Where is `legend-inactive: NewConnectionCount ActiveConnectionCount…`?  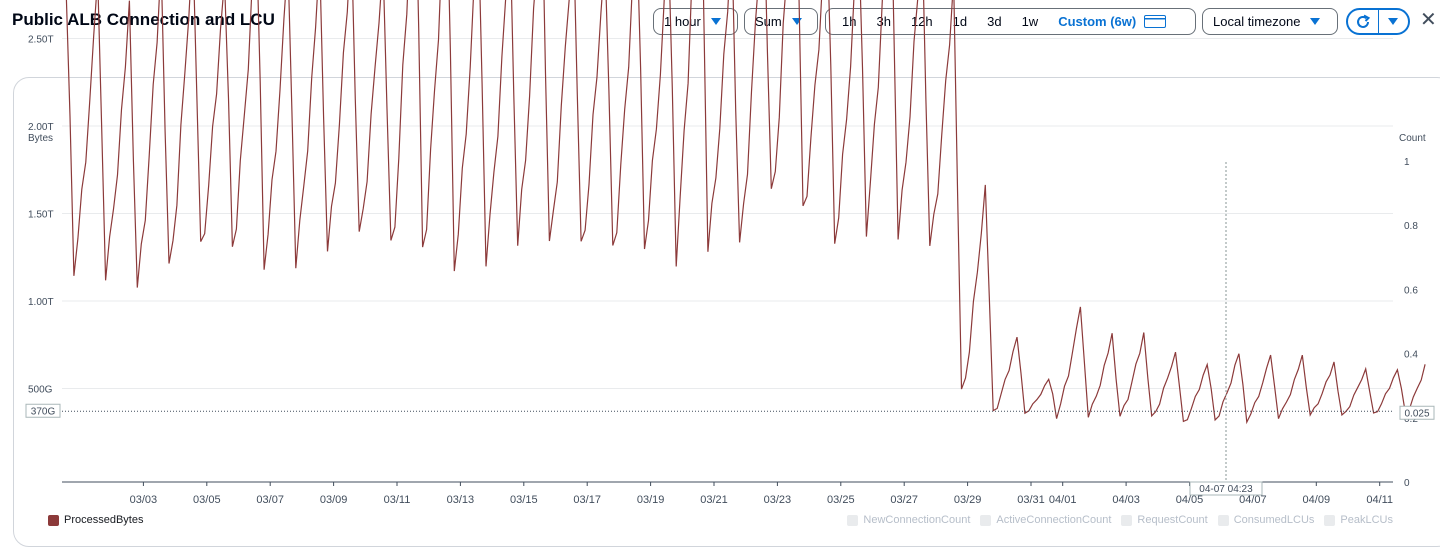 legend-inactive: NewConnectionCount ActiveConnectionCount… is located at coordinates (1120, 520).